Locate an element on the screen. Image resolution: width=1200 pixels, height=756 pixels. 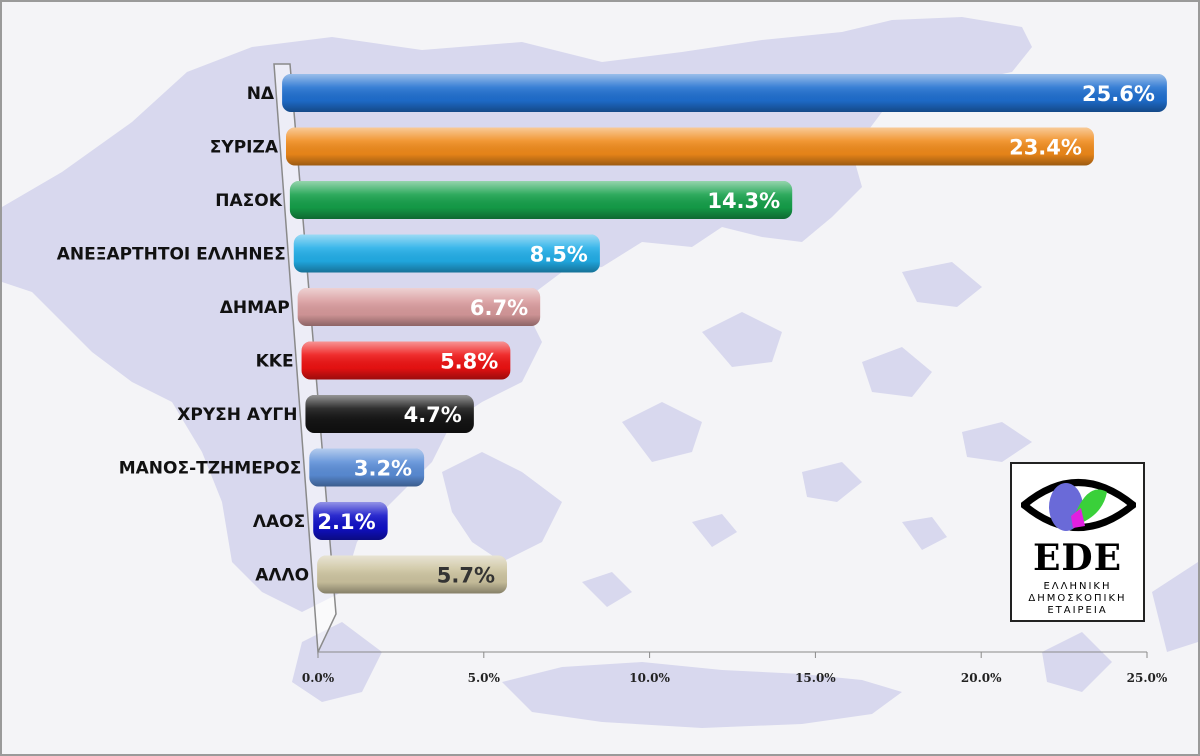
ede-logo: EDE ΕΛΛΗΝΙΚΗ ΔΗΜΟΣΚΟΠΙΚΗ ΕΤΑΙΡΕΙΑ is located at coordinates (1077, 542).